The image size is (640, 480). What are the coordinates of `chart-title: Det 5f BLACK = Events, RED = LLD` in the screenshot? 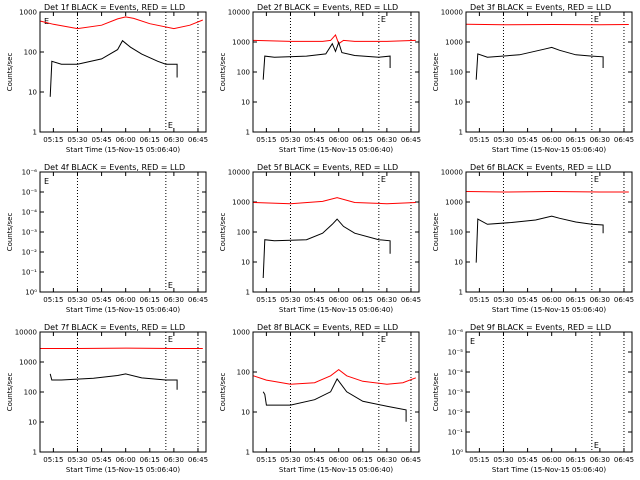 It's located at (327, 167).